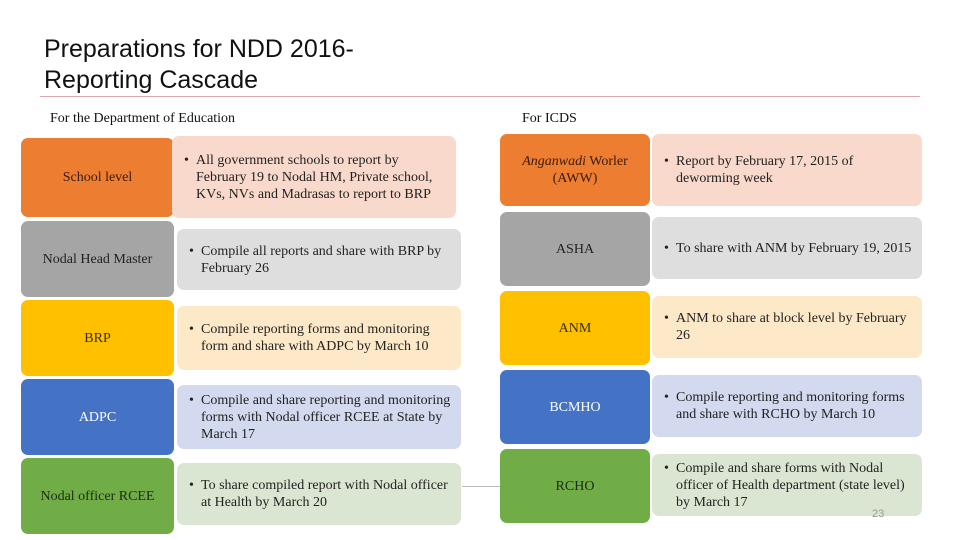 The width and height of the screenshot is (960, 540). I want to click on icds-desc-text: To share with ANM by February 19, 2015, so click(787, 248).